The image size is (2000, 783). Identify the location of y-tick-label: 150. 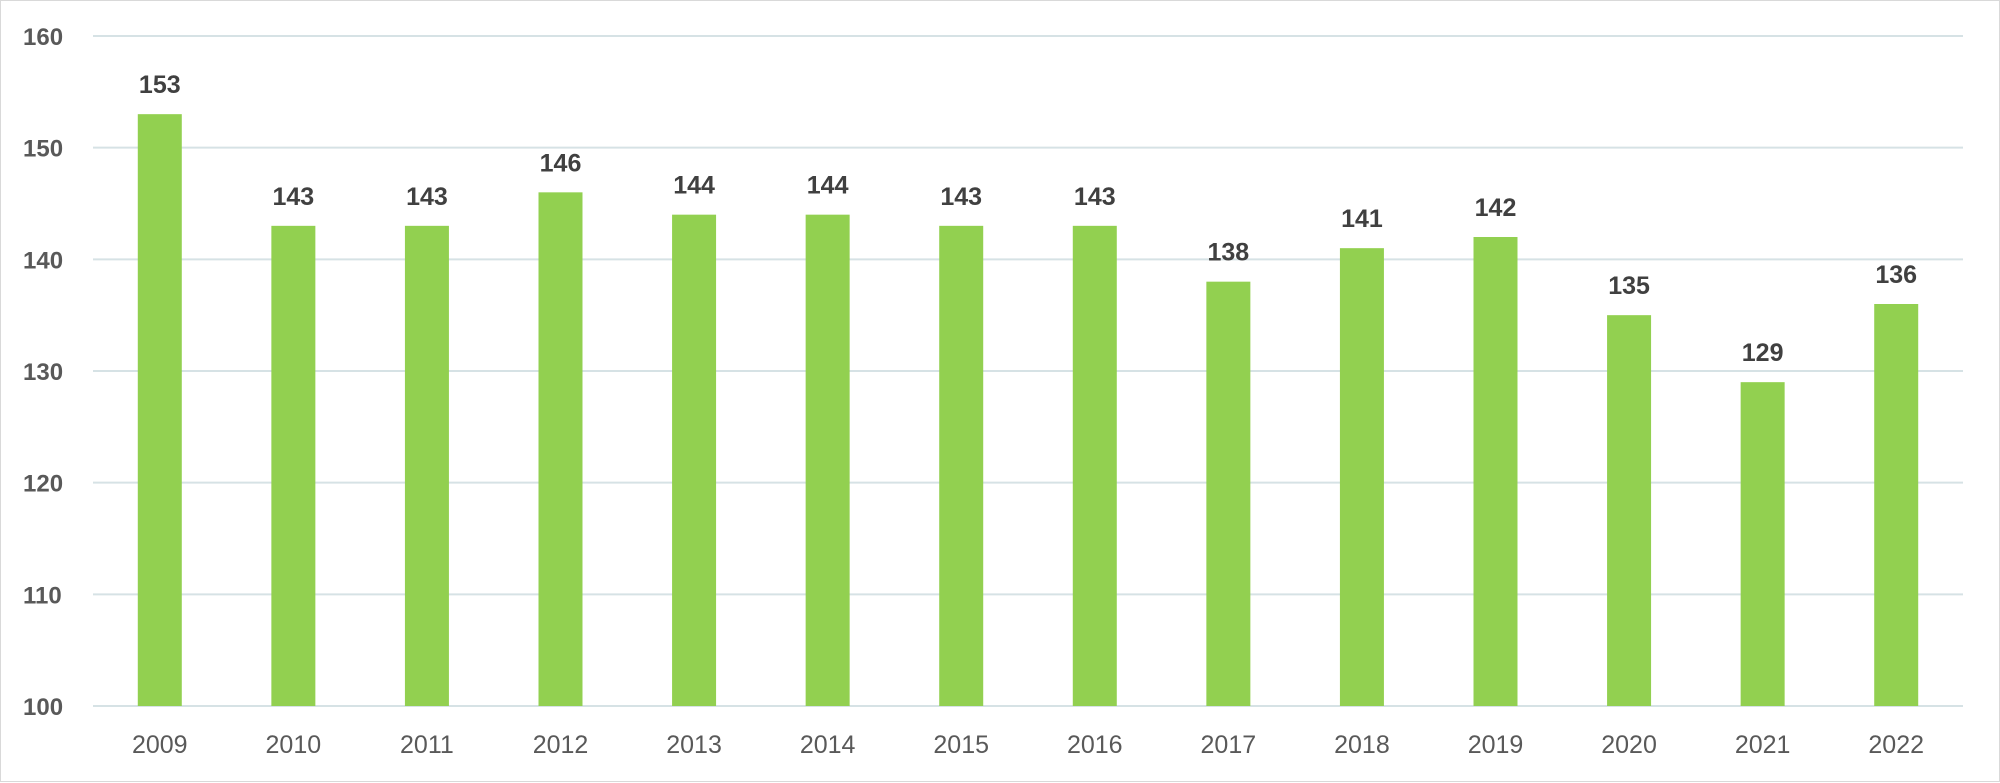
(43, 149).